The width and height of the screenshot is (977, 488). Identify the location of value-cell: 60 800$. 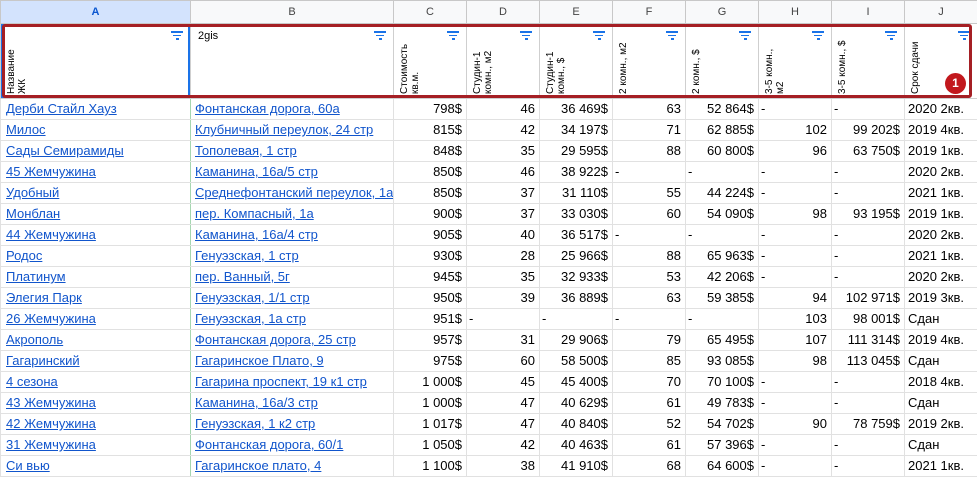
(722, 151).